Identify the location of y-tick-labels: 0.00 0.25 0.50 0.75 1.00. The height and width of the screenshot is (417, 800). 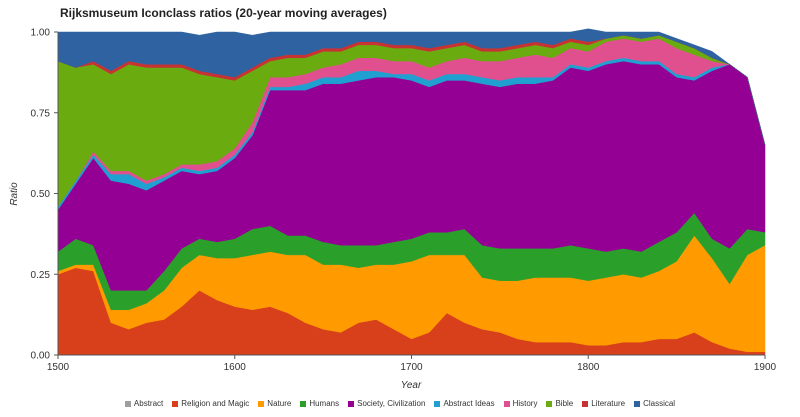
(44, 195).